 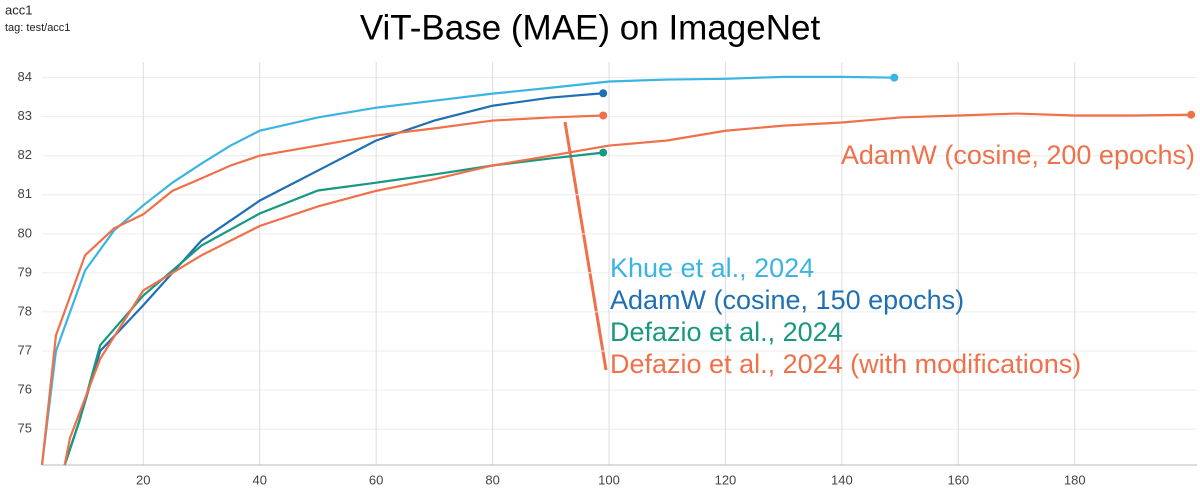 I want to click on x-tick-label: 120, so click(x=726, y=479).